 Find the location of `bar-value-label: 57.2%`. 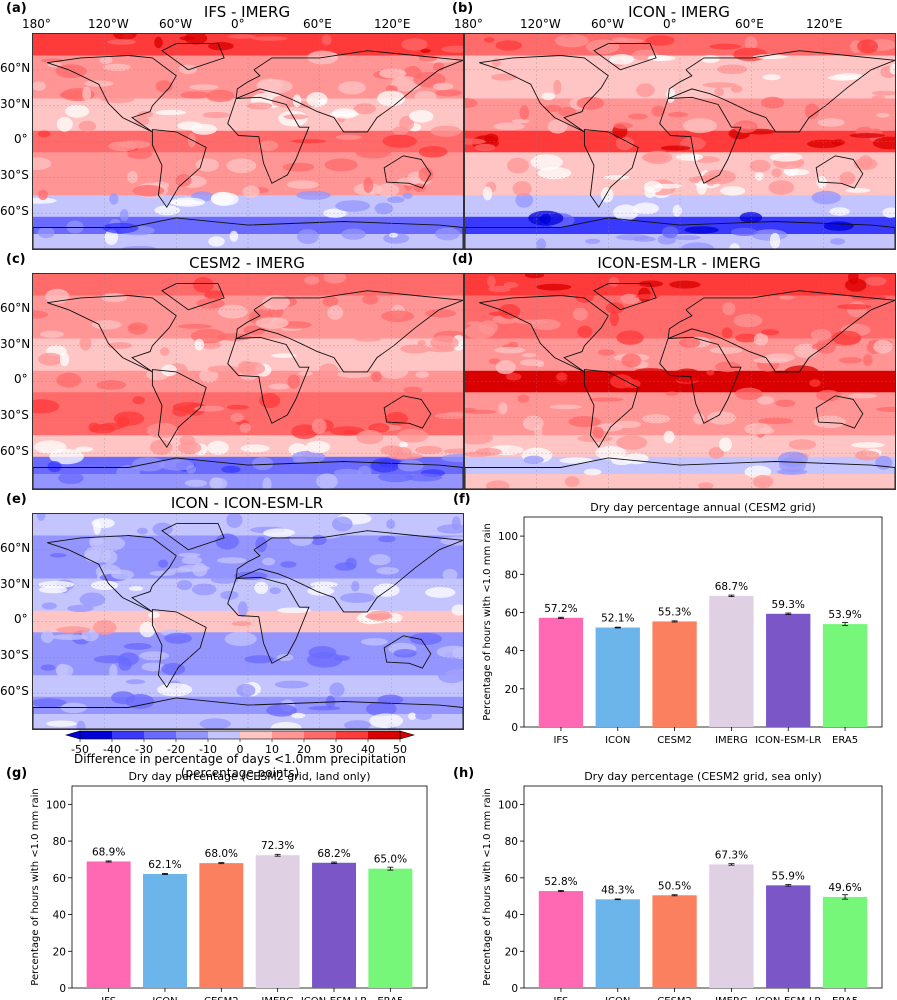

bar-value-label: 57.2% is located at coordinates (560, 609).